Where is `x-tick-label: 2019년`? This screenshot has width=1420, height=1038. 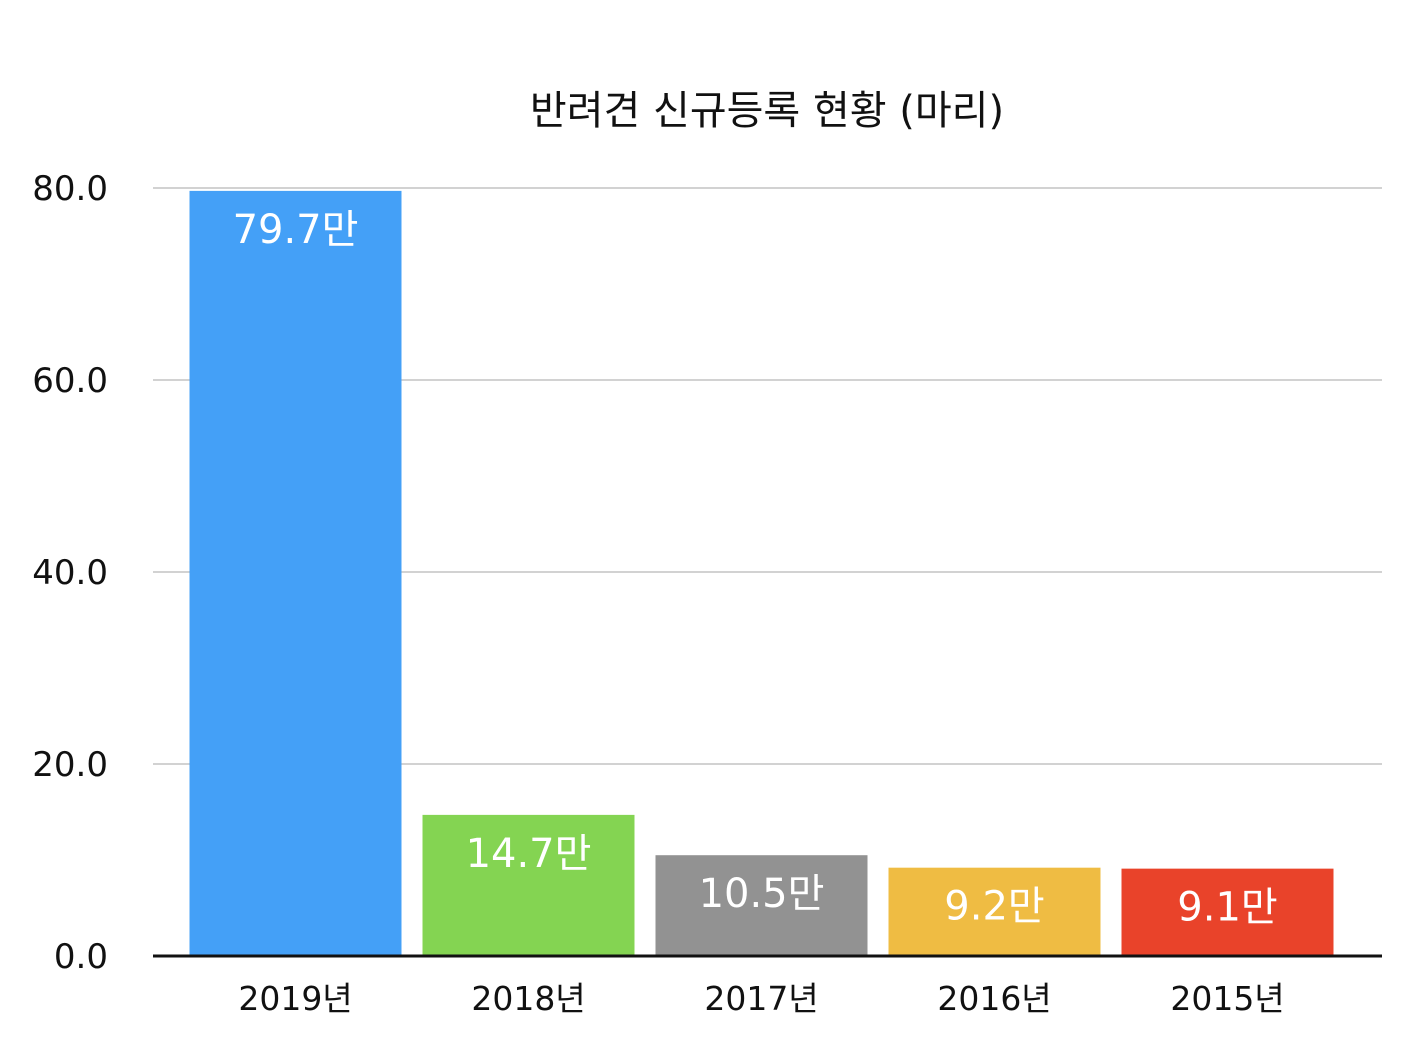
x-tick-label: 2019년 is located at coordinates (295, 998).